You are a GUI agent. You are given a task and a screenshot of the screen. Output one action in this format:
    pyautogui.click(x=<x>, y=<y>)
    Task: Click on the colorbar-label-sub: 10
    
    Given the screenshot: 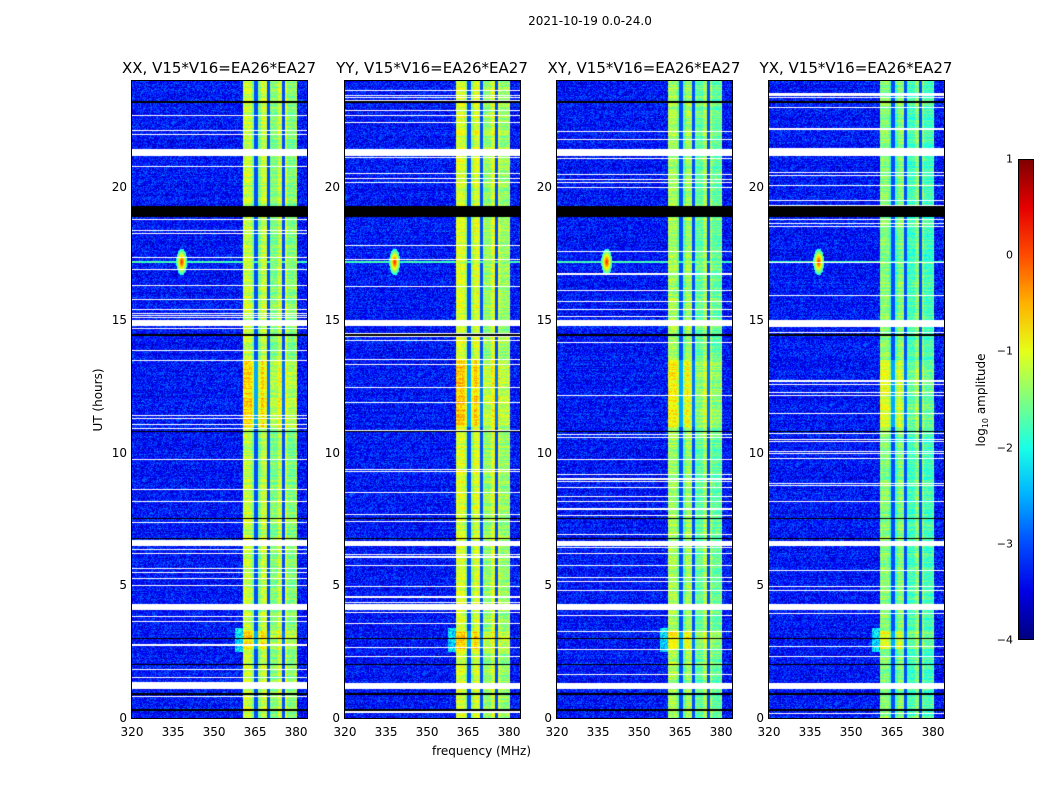 What is the action you would take?
    pyautogui.click(x=986, y=423)
    